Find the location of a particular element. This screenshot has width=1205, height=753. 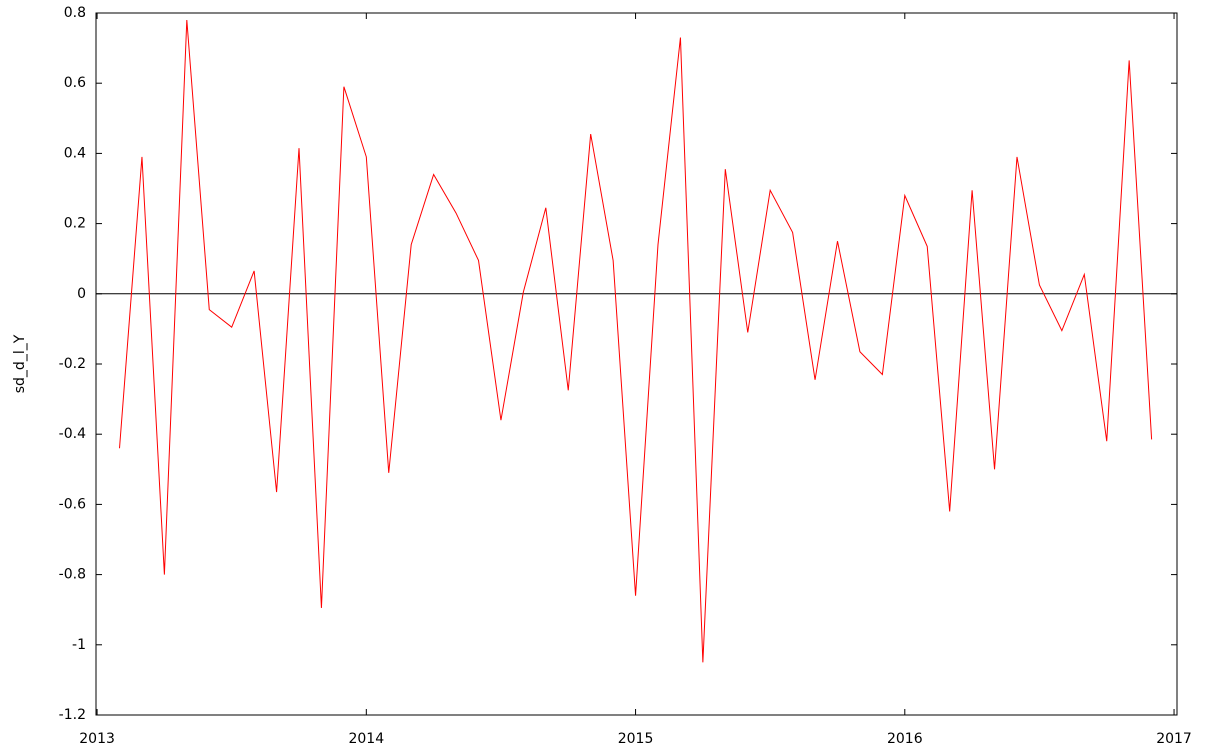

y-tick-label: 0 is located at coordinates (81, 294).